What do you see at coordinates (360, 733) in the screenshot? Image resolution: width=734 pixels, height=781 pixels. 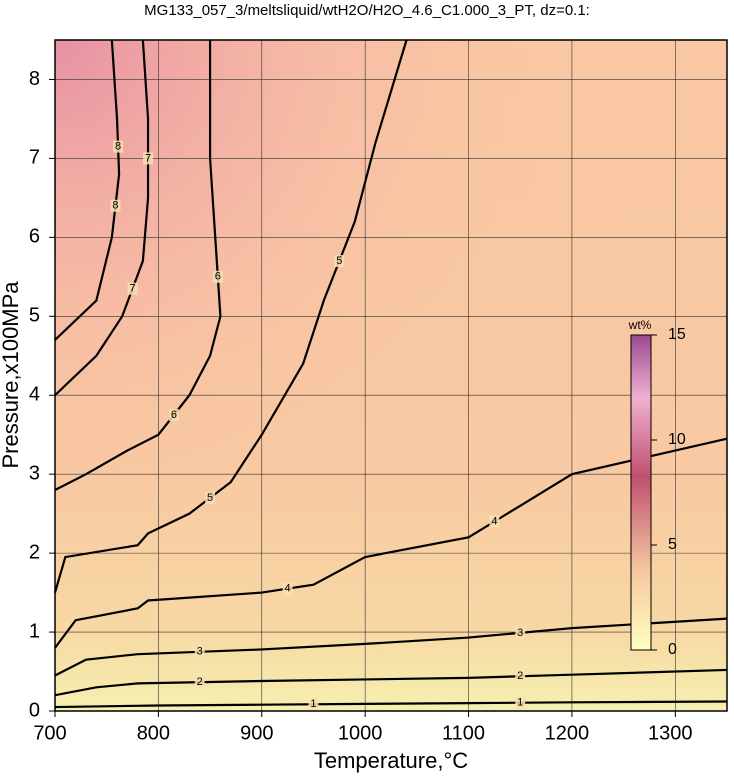 I see `x-tick-label: 1000` at bounding box center [360, 733].